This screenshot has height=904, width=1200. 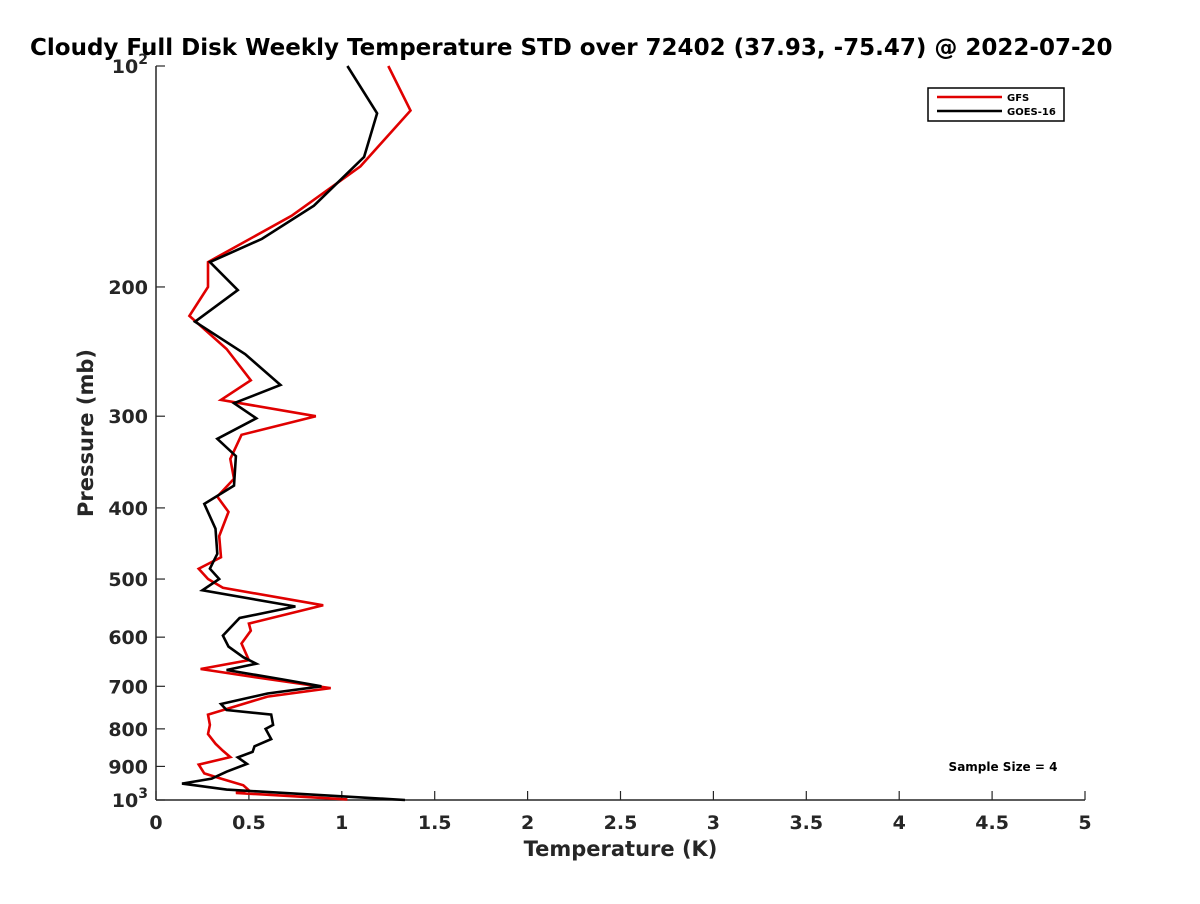 What do you see at coordinates (1018, 98) in the screenshot?
I see `legend-label: GFS` at bounding box center [1018, 98].